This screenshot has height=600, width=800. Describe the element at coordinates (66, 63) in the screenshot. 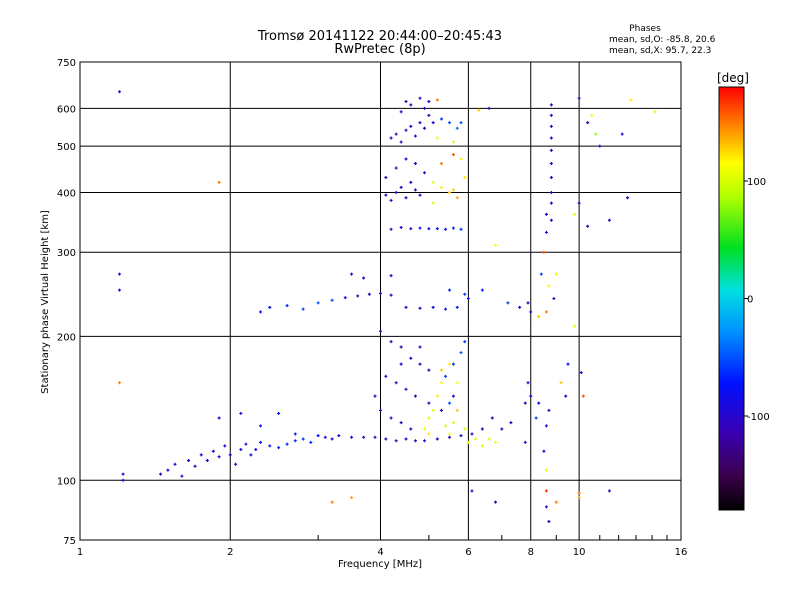

I see `y-tick-label: 750` at that location.